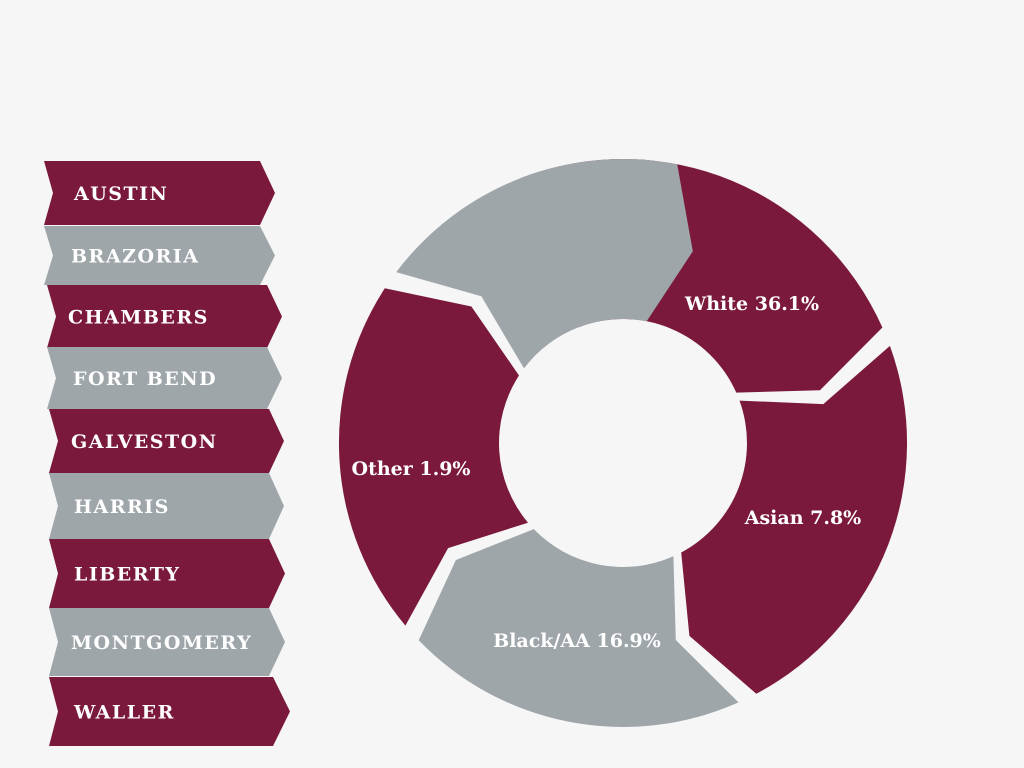  Describe the element at coordinates (577, 641) in the screenshot. I see `segment-label-black-aa: Black/AA 16.9%` at that location.